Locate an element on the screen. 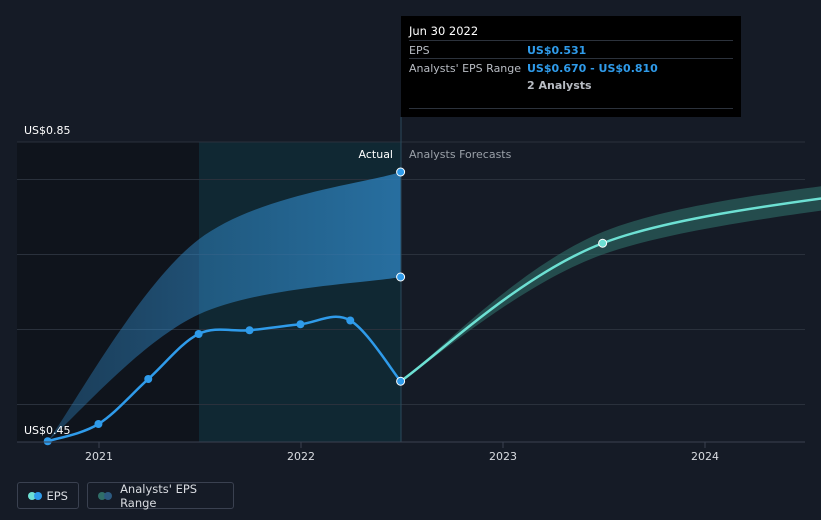 The image size is (821, 520). range-legend-icon is located at coordinates (105, 495).